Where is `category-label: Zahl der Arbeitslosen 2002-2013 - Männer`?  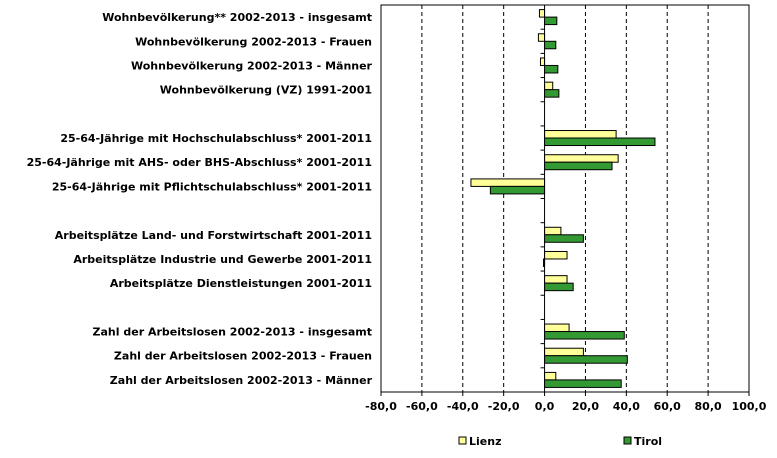 category-label: Zahl der Arbeitslosen 2002-2013 - Männer is located at coordinates (241, 380).